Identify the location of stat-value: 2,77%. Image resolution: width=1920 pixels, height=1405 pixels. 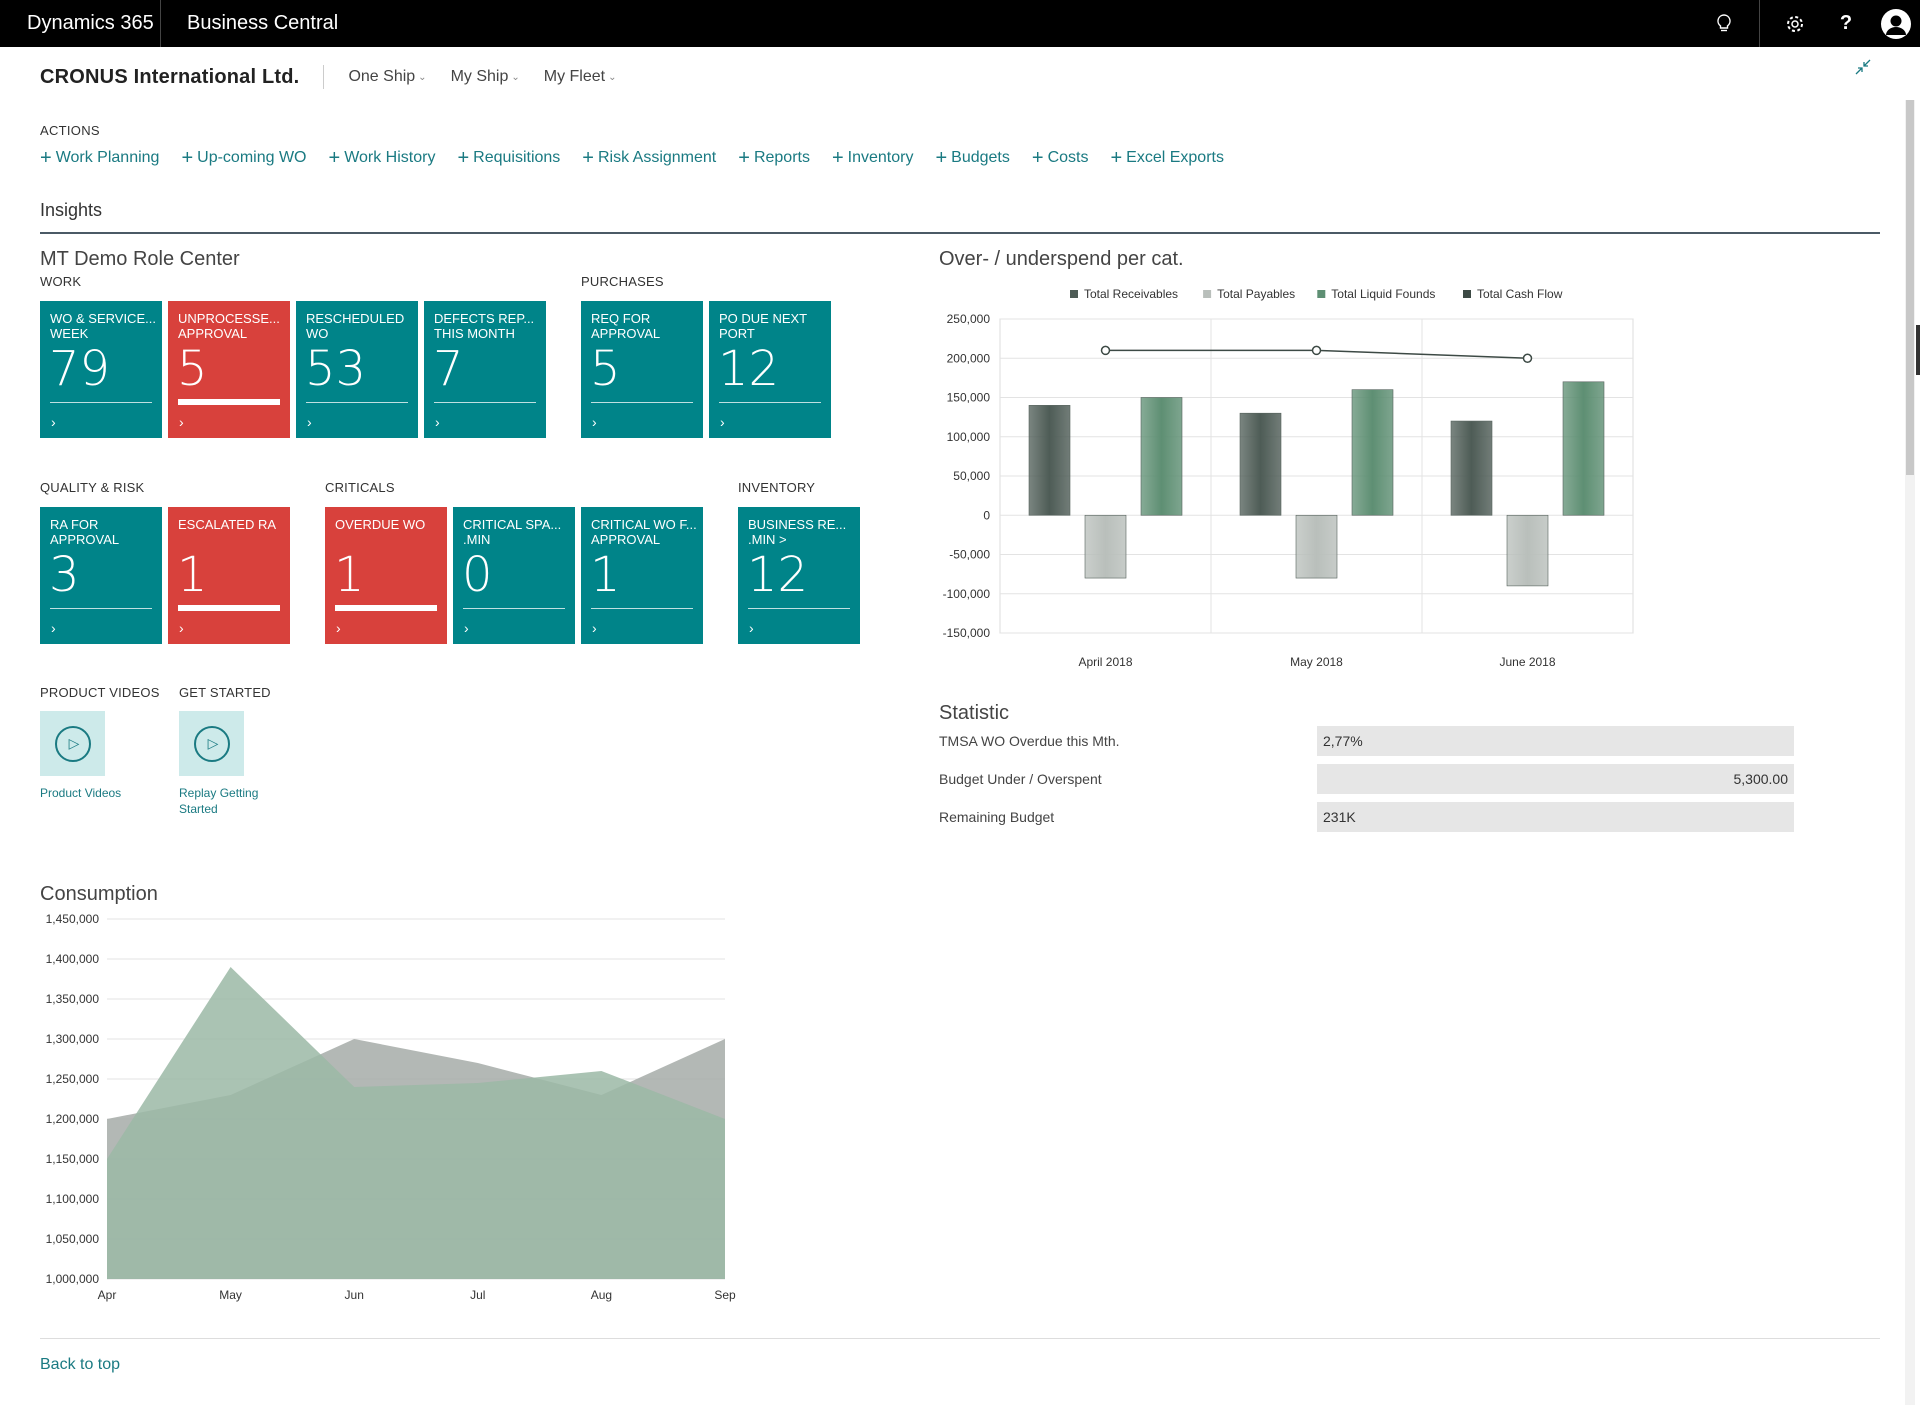
(1555, 741).